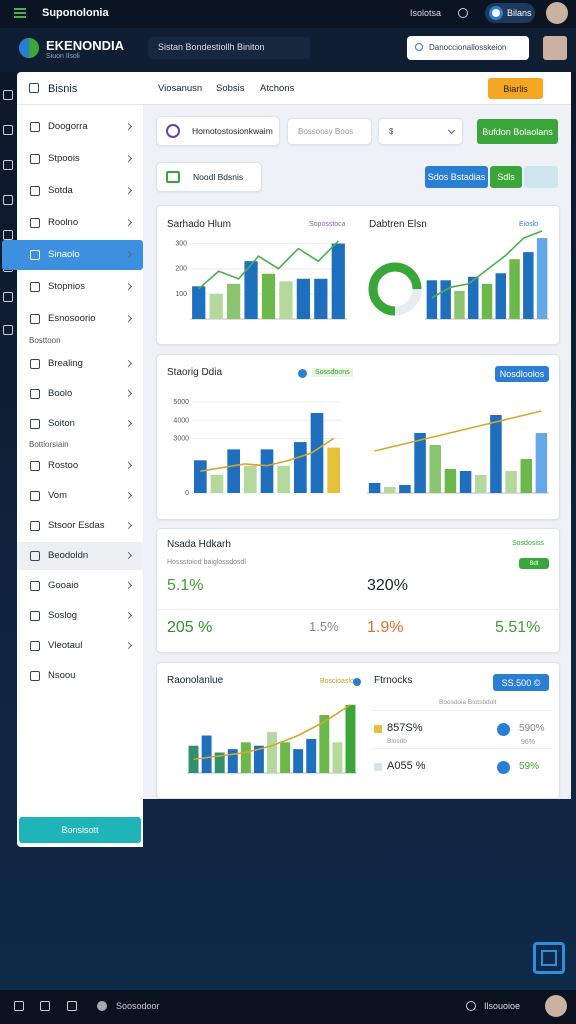 The image size is (576, 1024). I want to click on card-button: Nosdloolos, so click(522, 374).